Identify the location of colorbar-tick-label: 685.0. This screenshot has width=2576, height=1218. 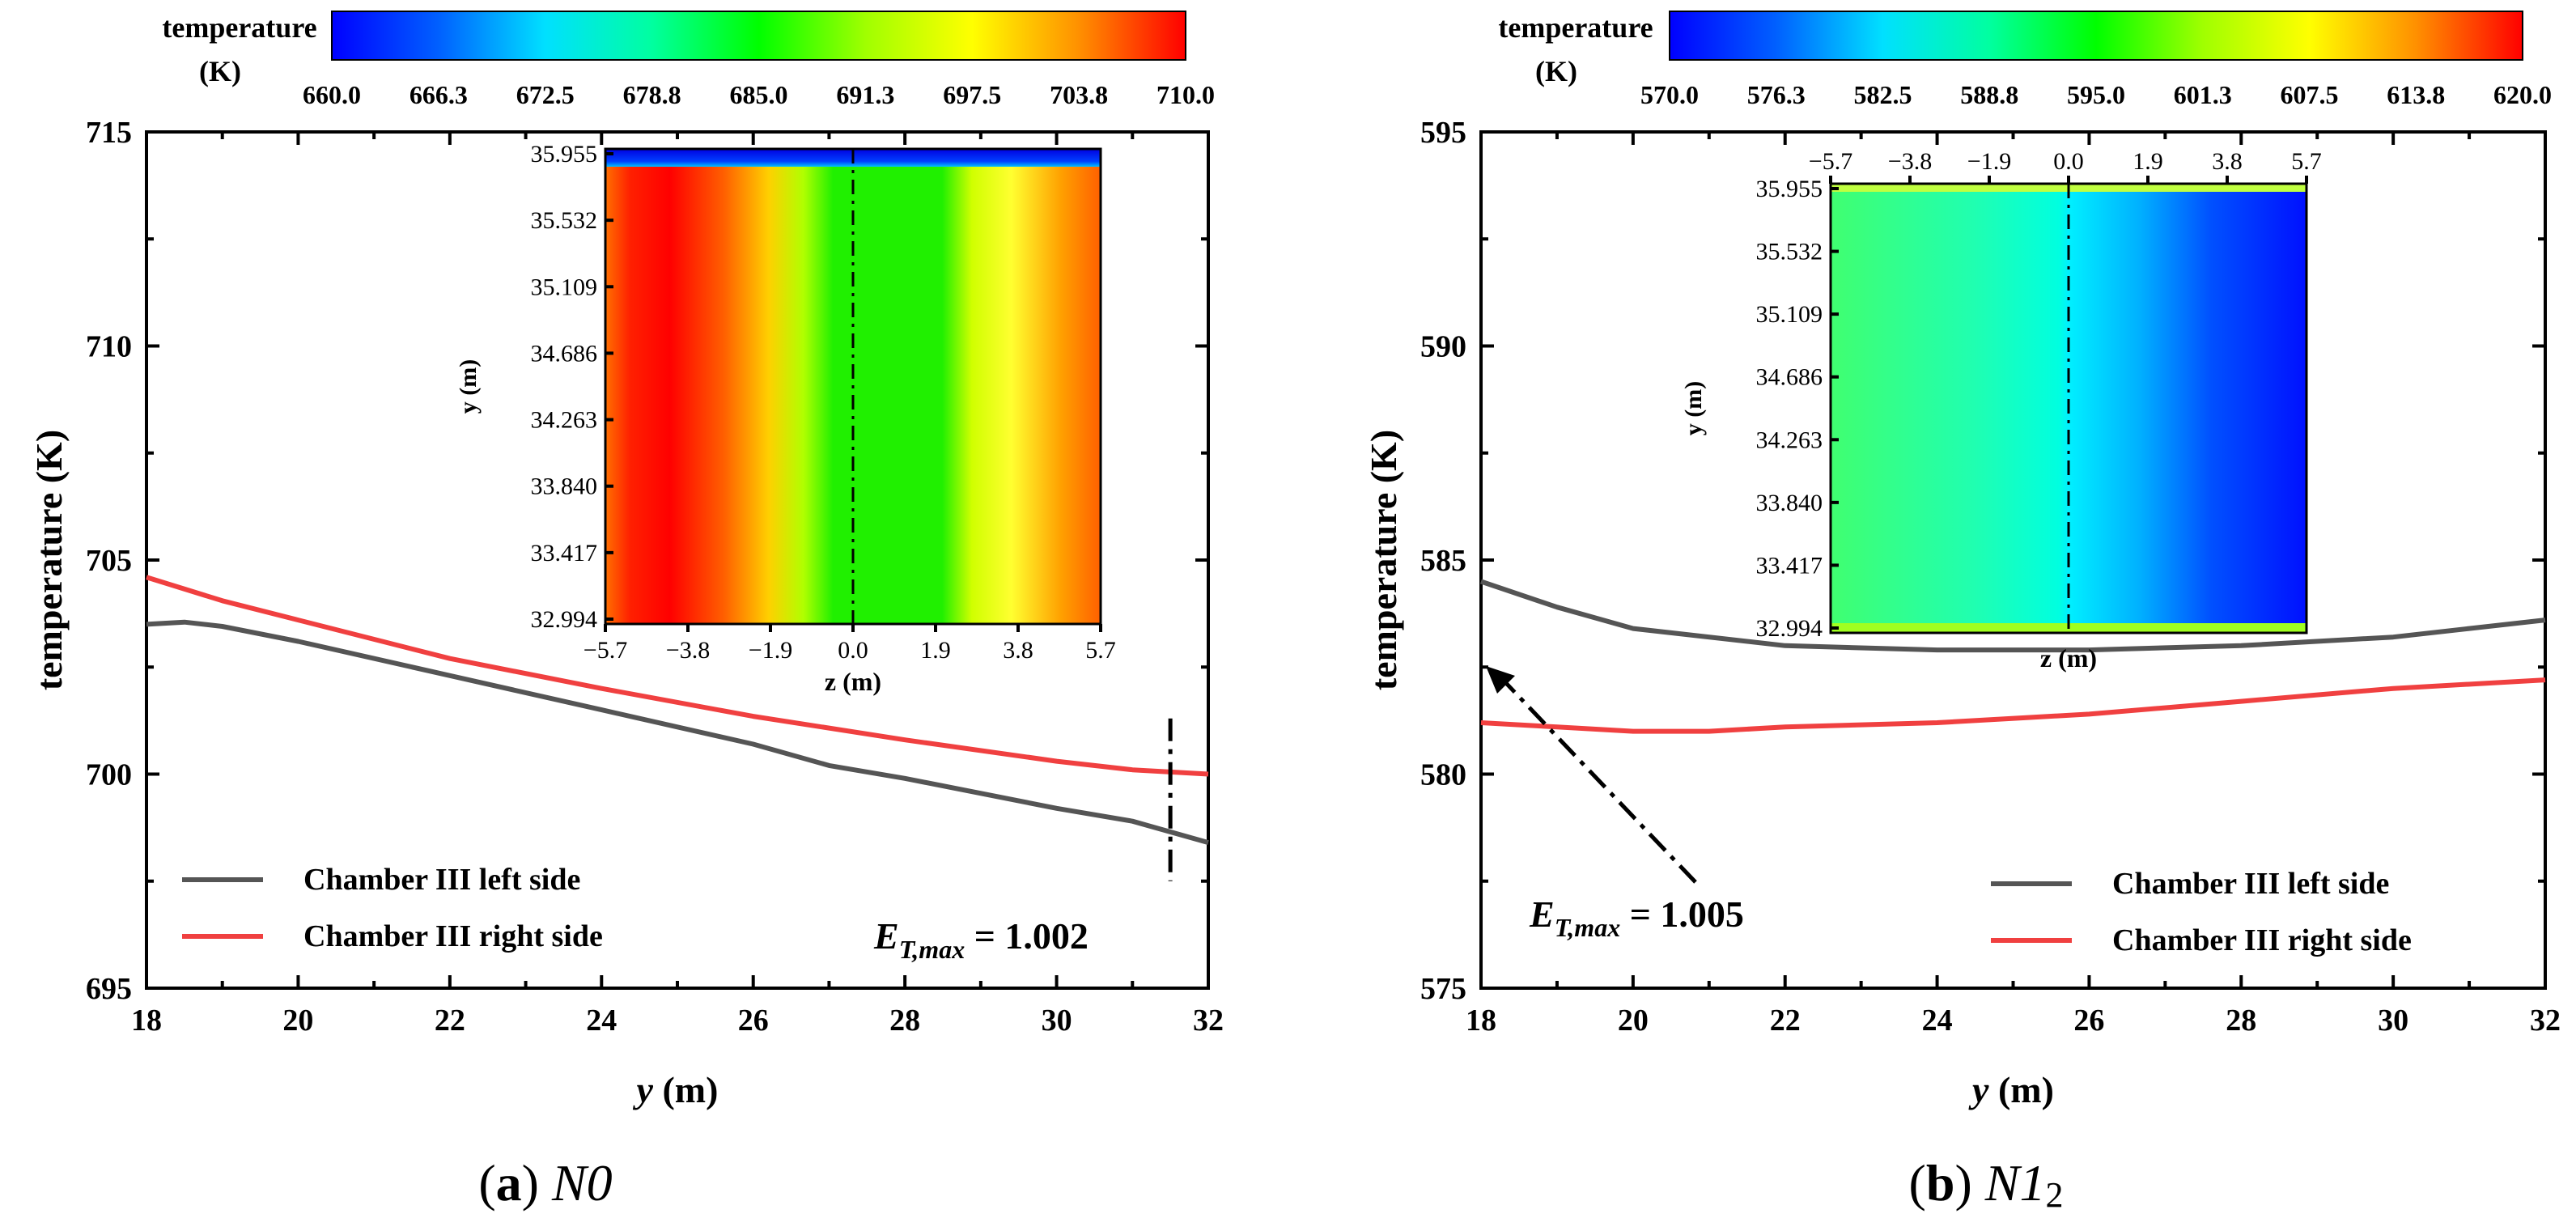
(759, 94).